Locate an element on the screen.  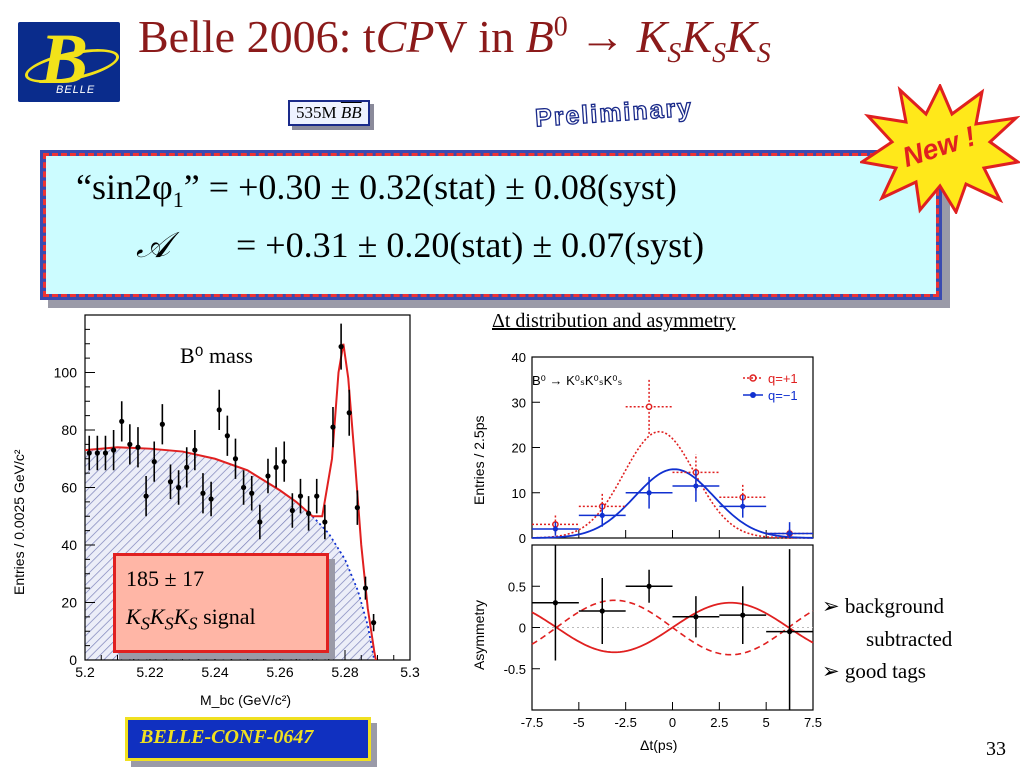
asym-ylabel: Asymmetry is located at coordinates (479, 635).